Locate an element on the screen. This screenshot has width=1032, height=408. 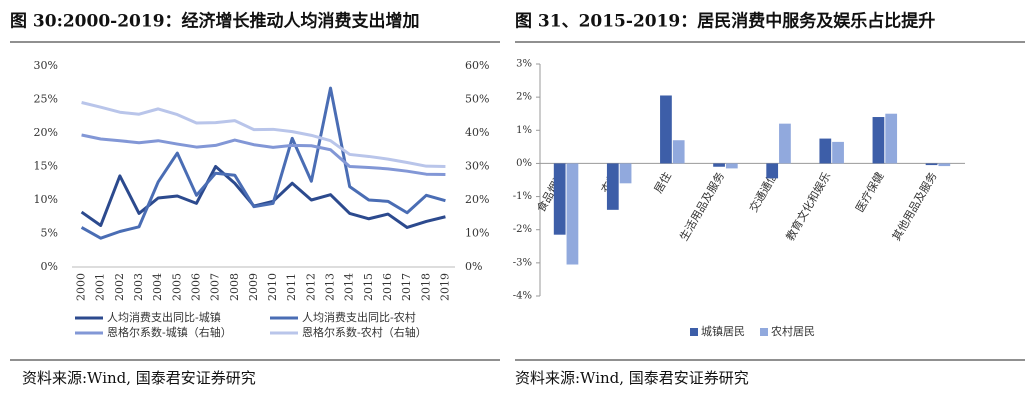
y-tick-label: 20% is located at coordinates (46, 132).